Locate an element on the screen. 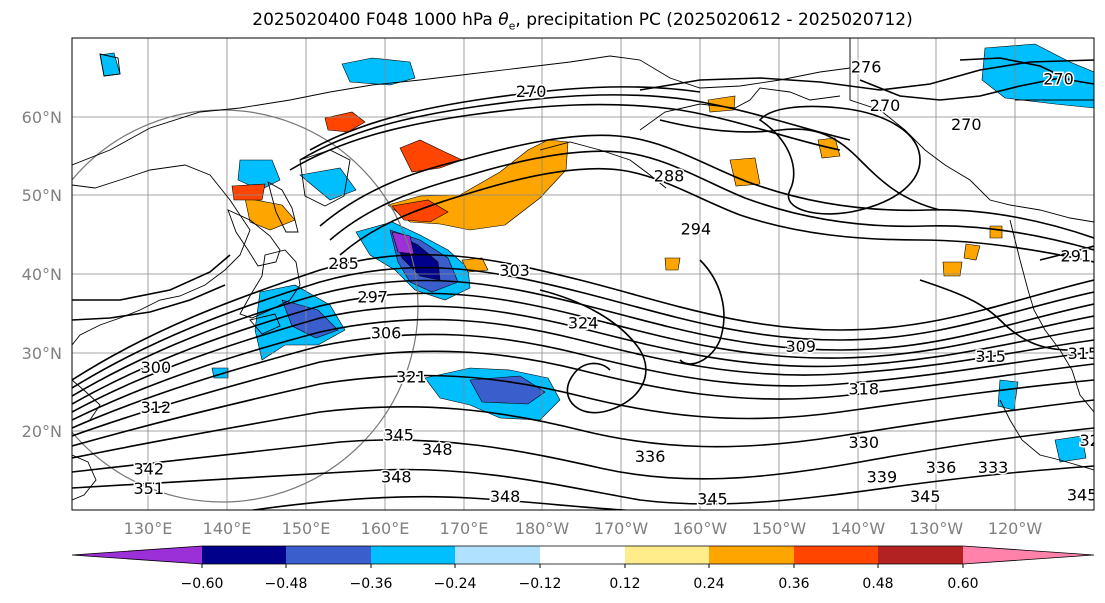  colorbar-tick-label: 0.12 is located at coordinates (624, 584).